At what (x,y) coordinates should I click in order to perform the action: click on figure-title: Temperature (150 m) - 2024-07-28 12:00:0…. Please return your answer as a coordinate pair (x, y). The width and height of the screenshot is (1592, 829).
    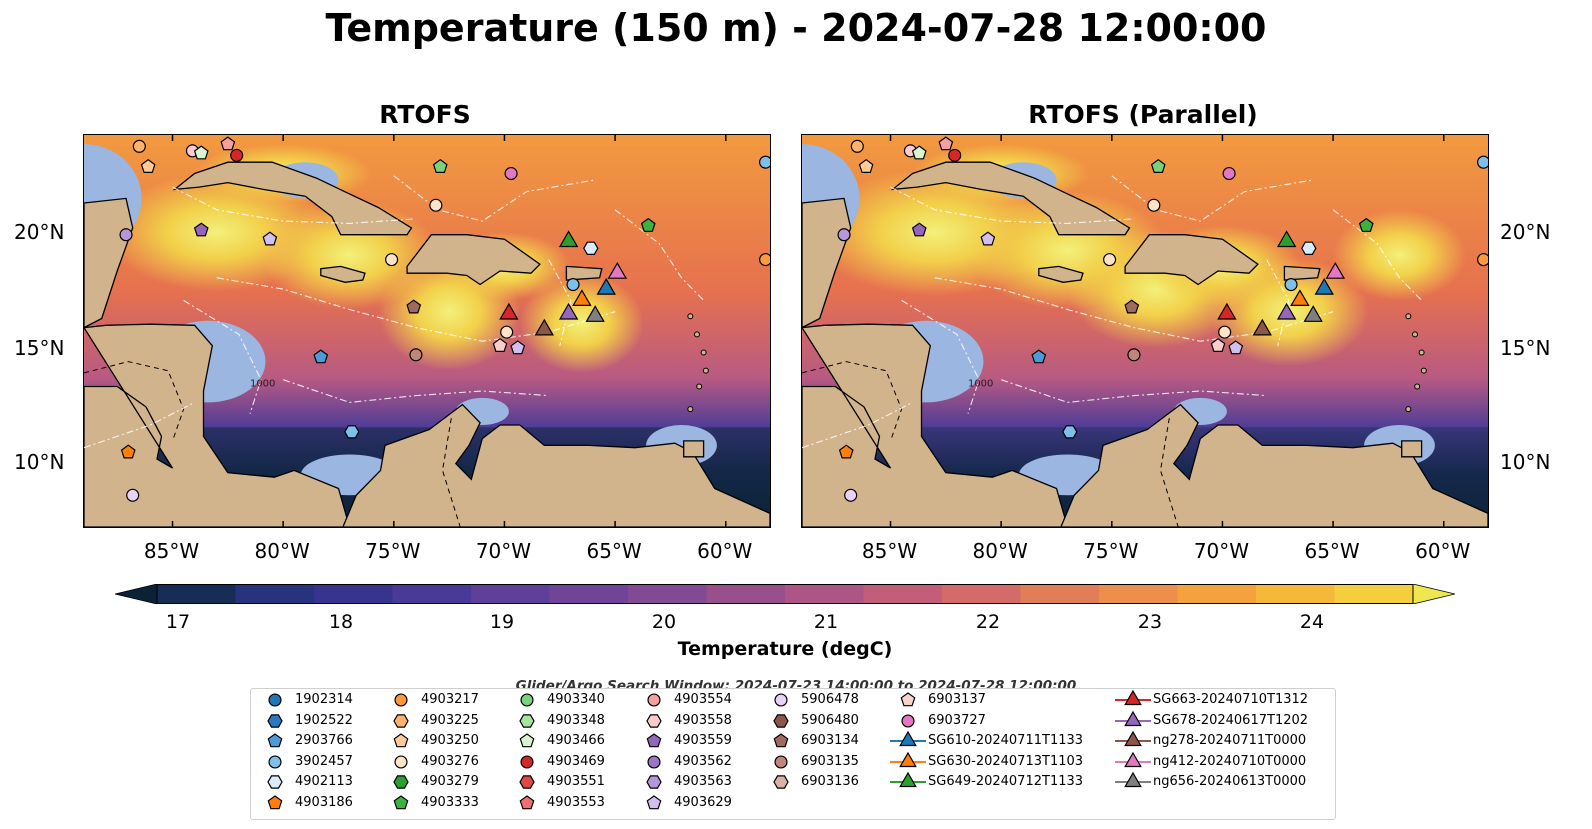
    Looking at the image, I should click on (796, 28).